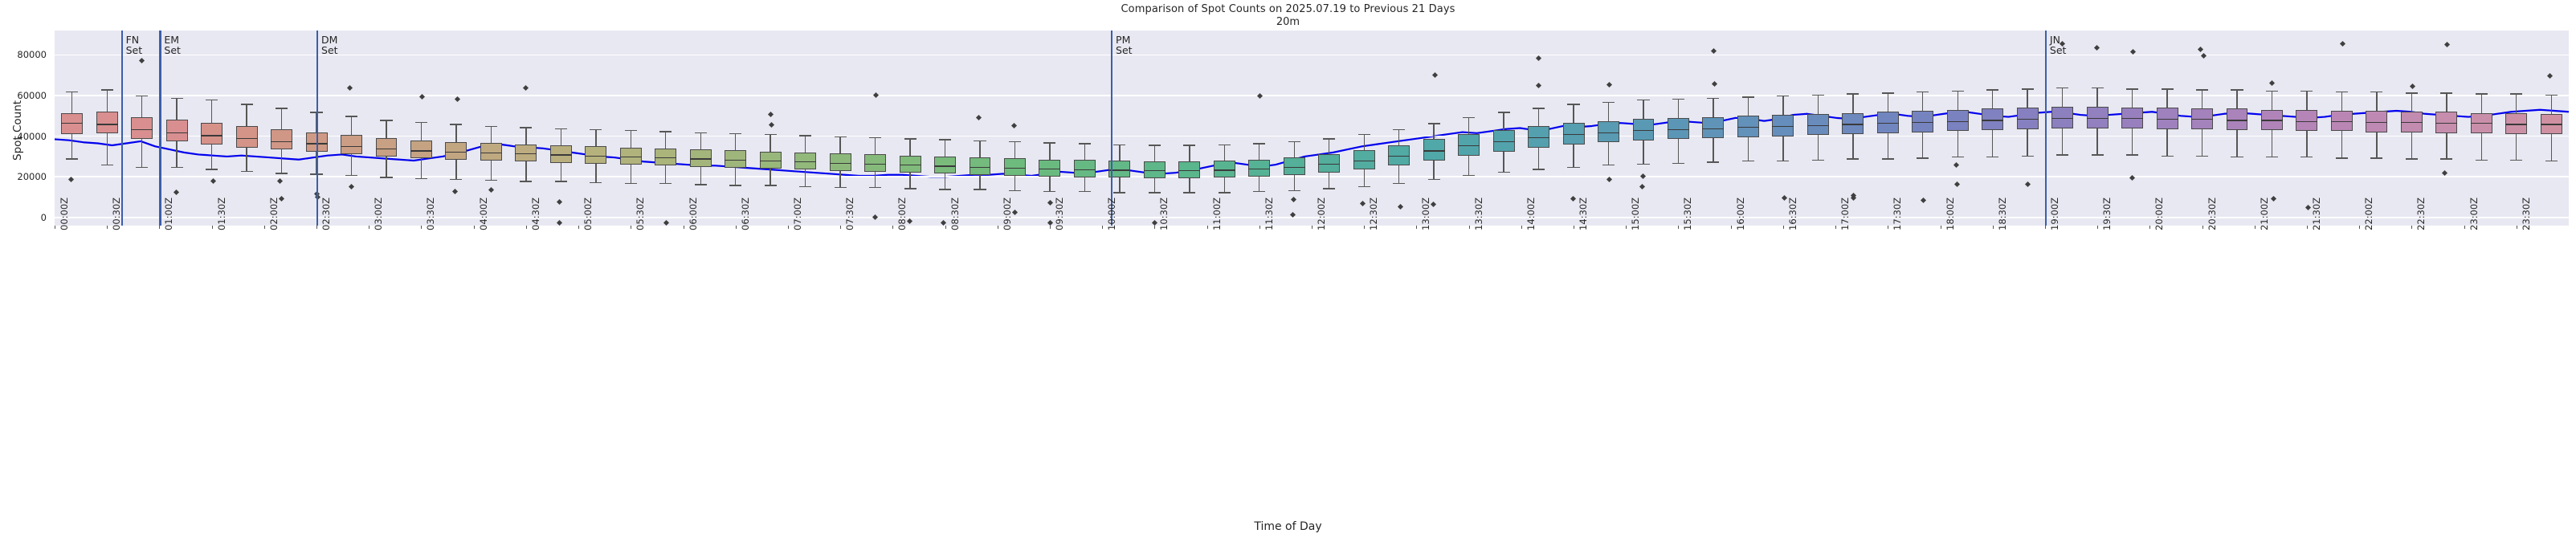  Describe the element at coordinates (172, 45) in the screenshot. I see `event-marker-label: EM Set` at that location.